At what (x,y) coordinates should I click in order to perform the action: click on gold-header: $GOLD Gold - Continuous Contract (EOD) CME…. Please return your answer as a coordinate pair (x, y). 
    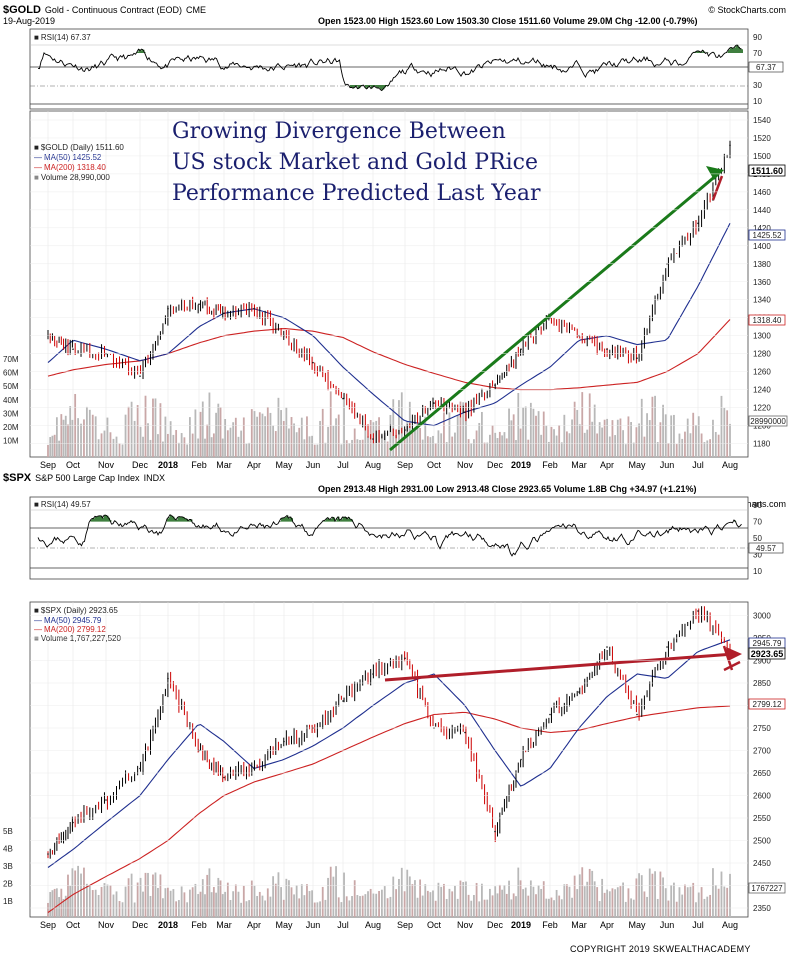
    Looking at the image, I should click on (394, 15).